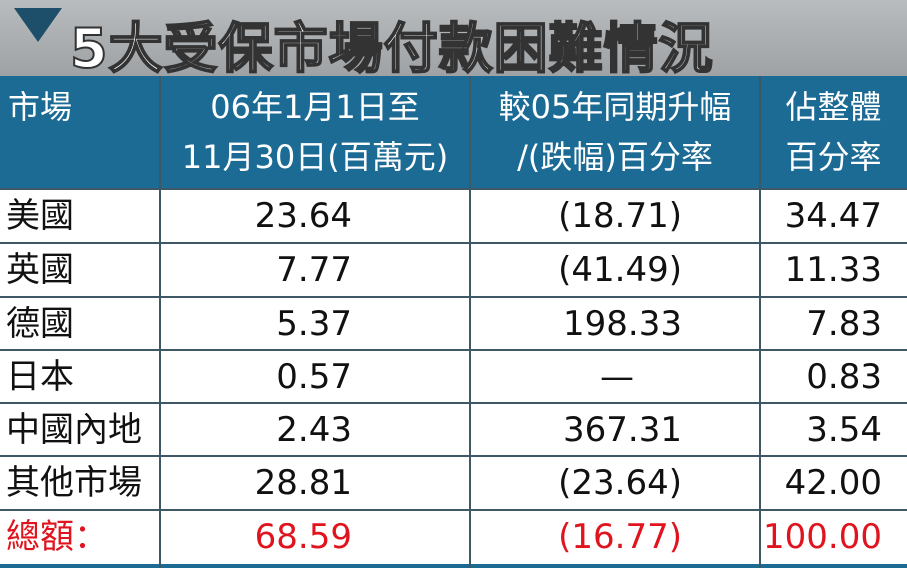 The width and height of the screenshot is (907, 570). I want to click on header-line: 市場, so click(40, 107).